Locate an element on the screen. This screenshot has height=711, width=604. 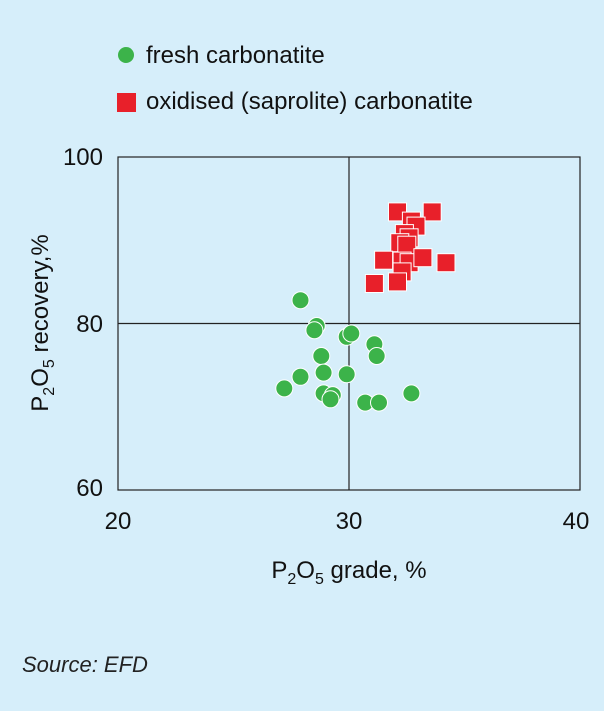
x-tick-label-30: 30 is located at coordinates (349, 521).